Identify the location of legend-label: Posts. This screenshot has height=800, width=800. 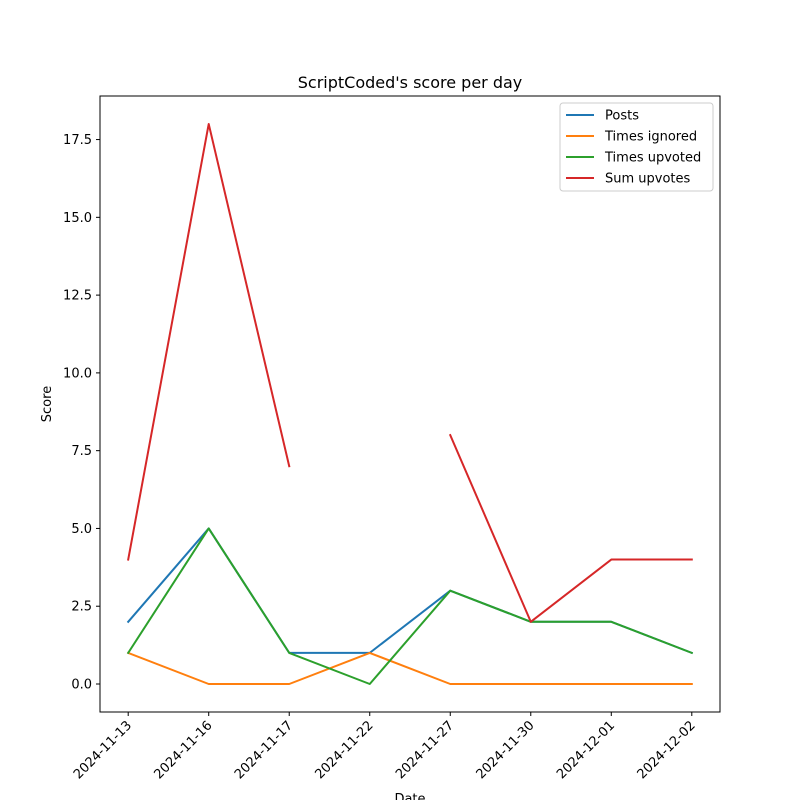
(622, 116).